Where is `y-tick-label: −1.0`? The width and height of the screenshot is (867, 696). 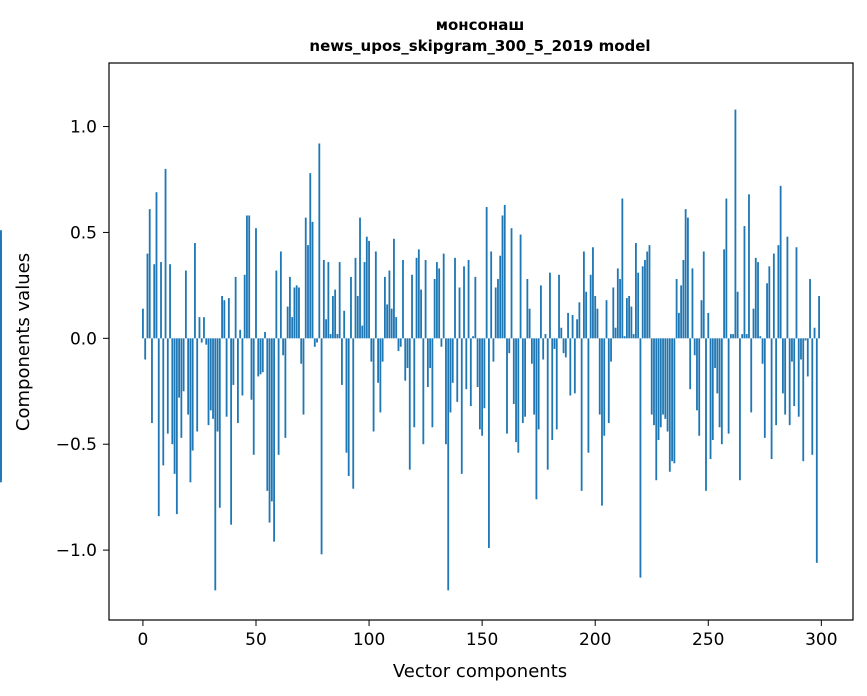
y-tick-label: −1.0 is located at coordinates (76, 551).